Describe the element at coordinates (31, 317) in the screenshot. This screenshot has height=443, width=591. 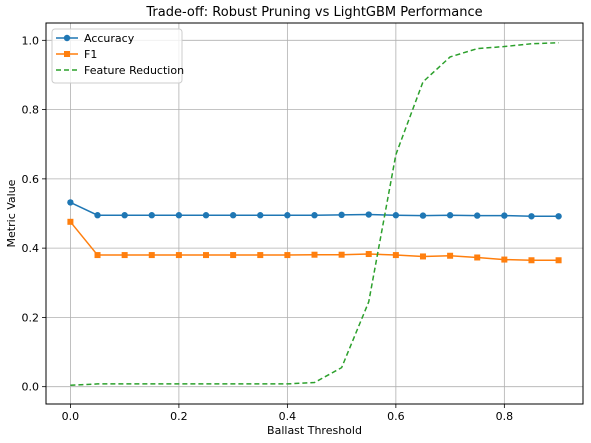
I see `y-tick-label: 0.2` at that location.